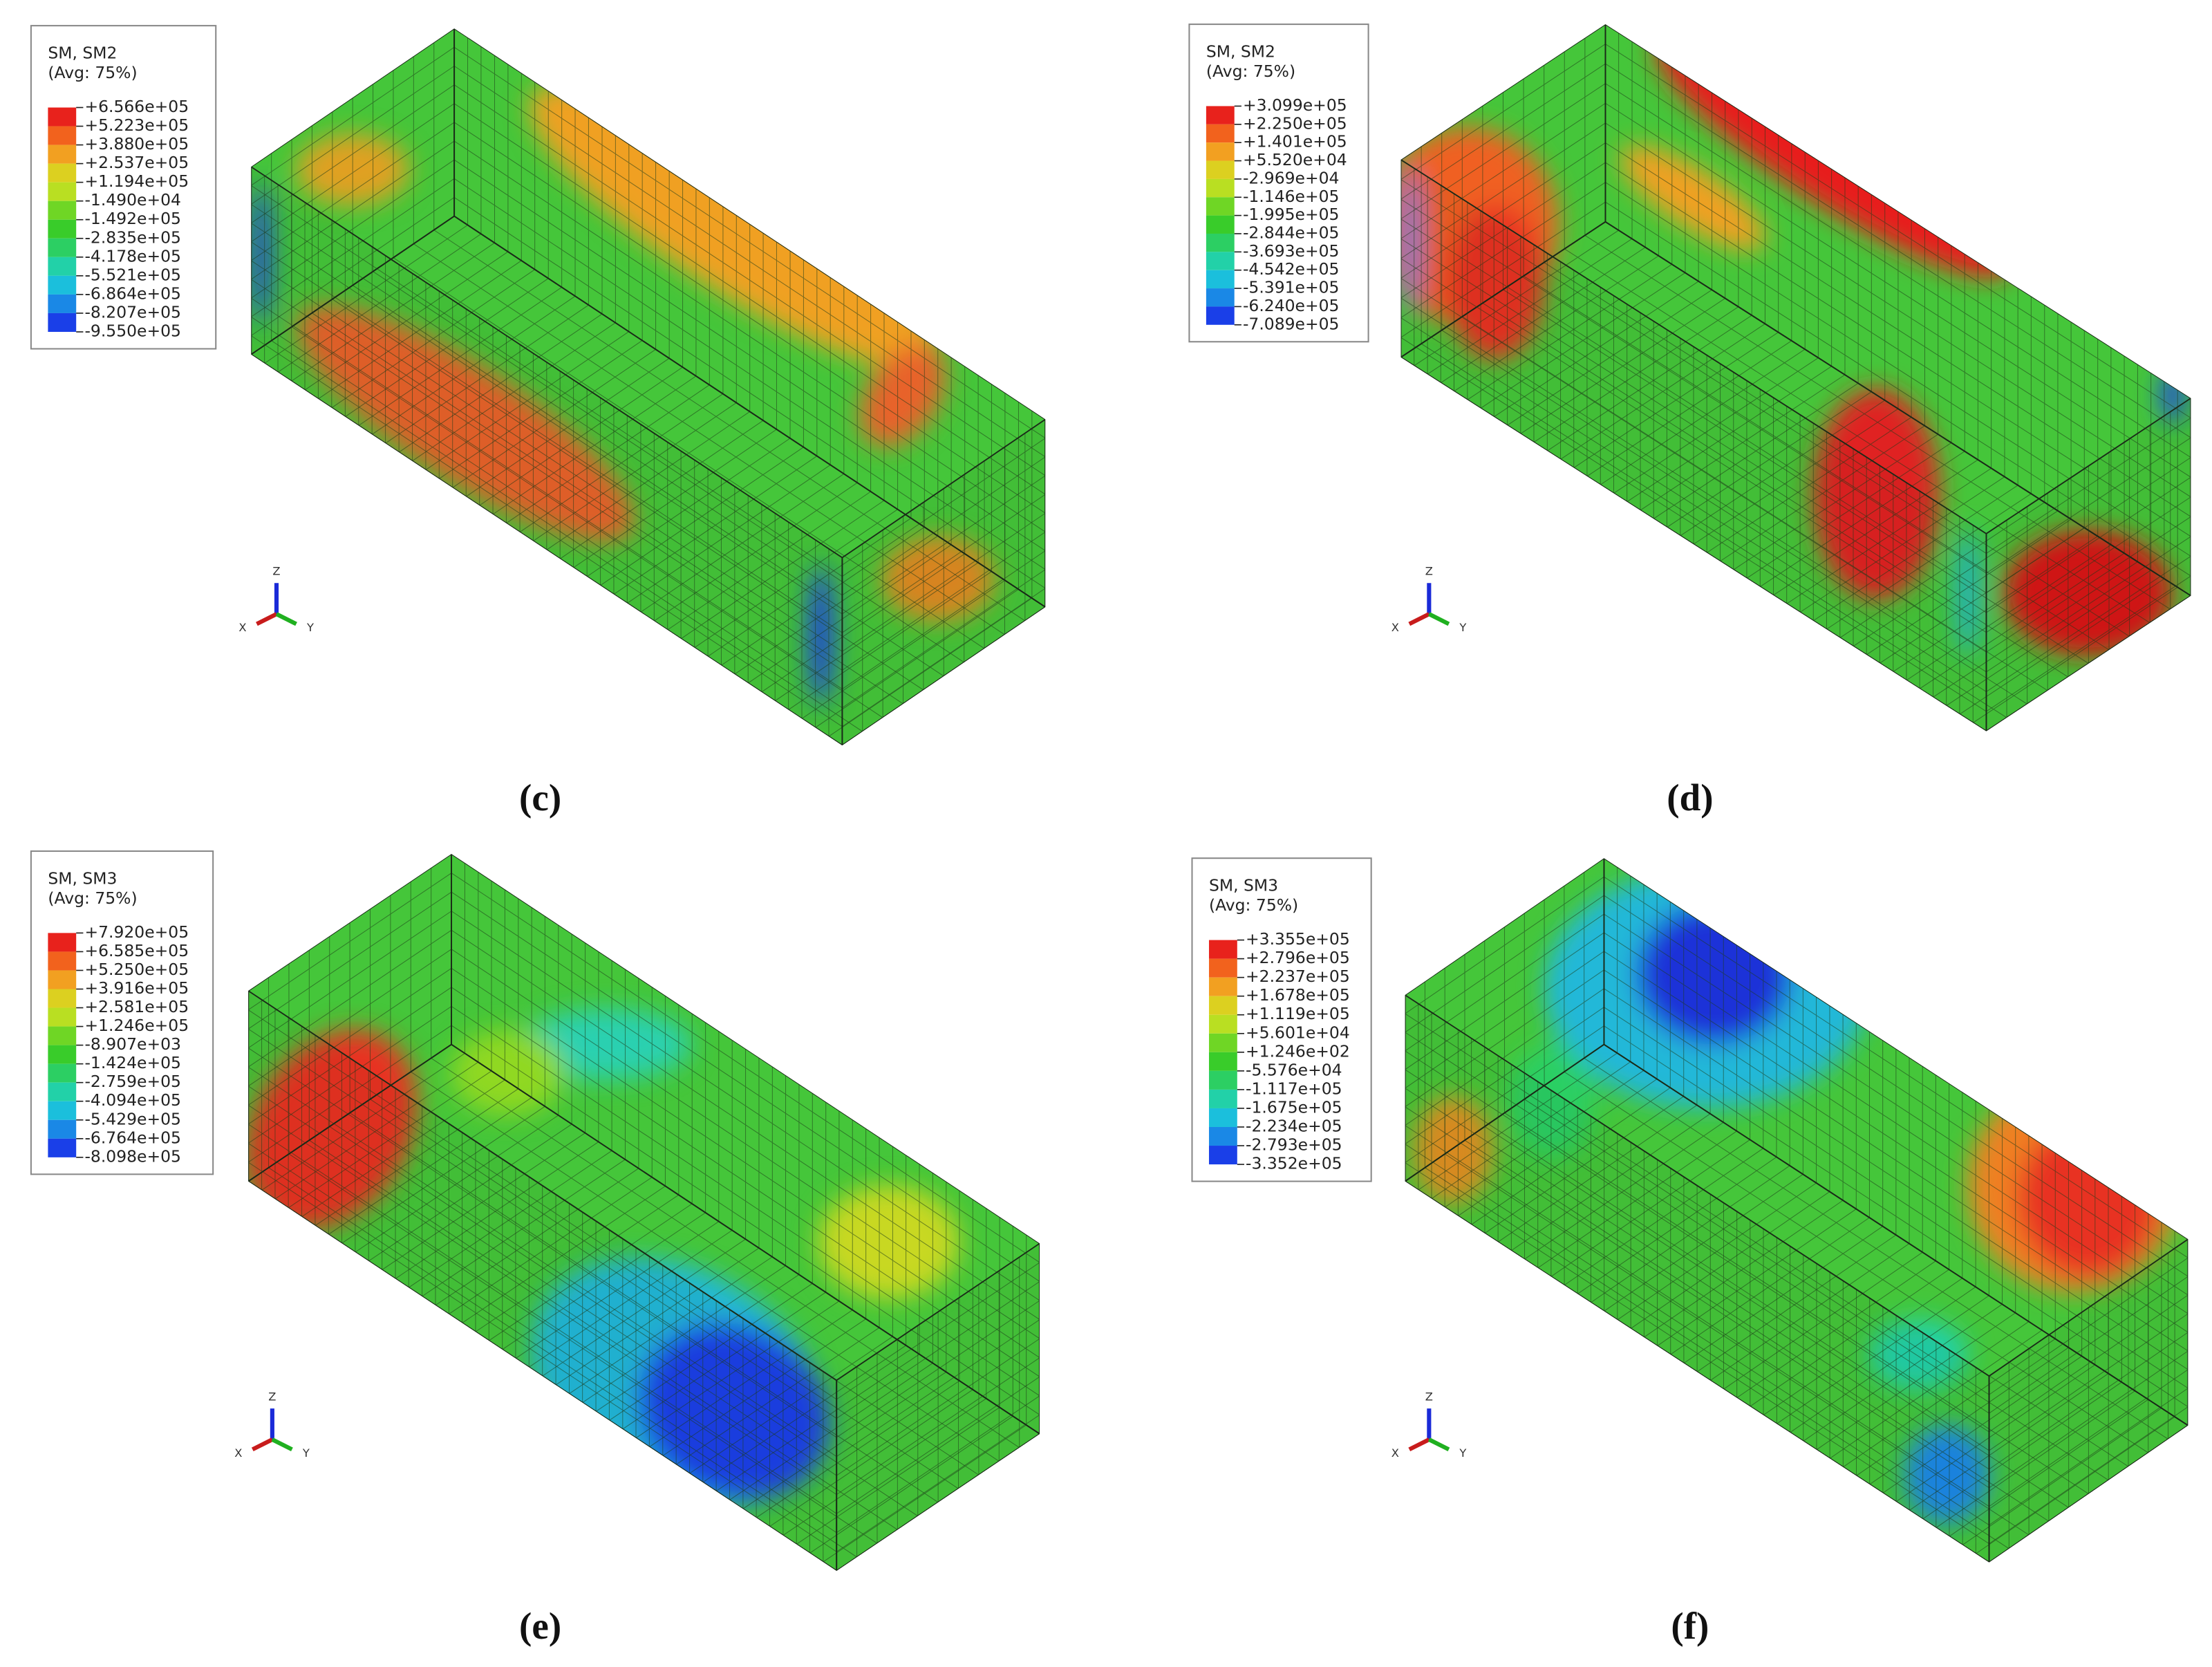 The width and height of the screenshot is (2212, 1667). Describe the element at coordinates (1298, 939) in the screenshot. I see `legend-label: +3.355e+05` at that location.